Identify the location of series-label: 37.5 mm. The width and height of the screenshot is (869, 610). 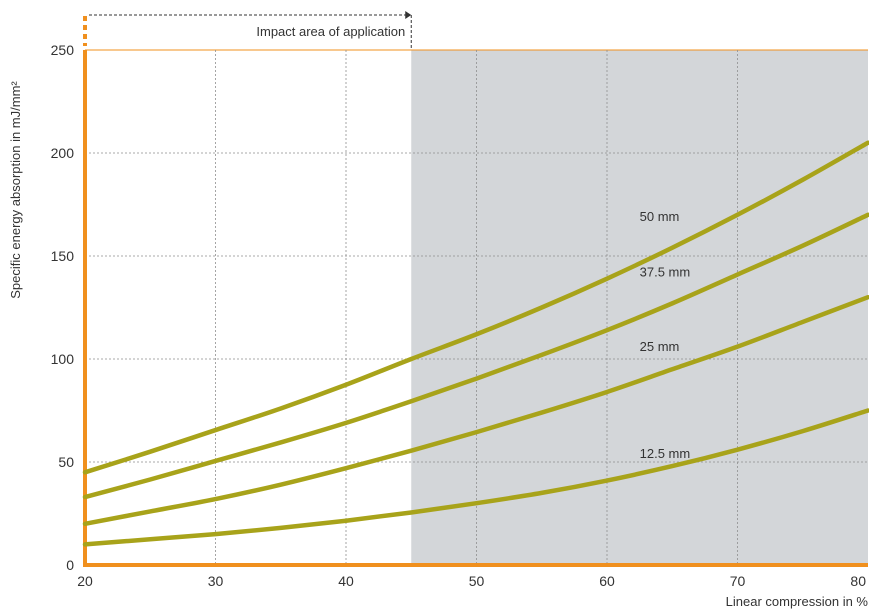
(665, 272).